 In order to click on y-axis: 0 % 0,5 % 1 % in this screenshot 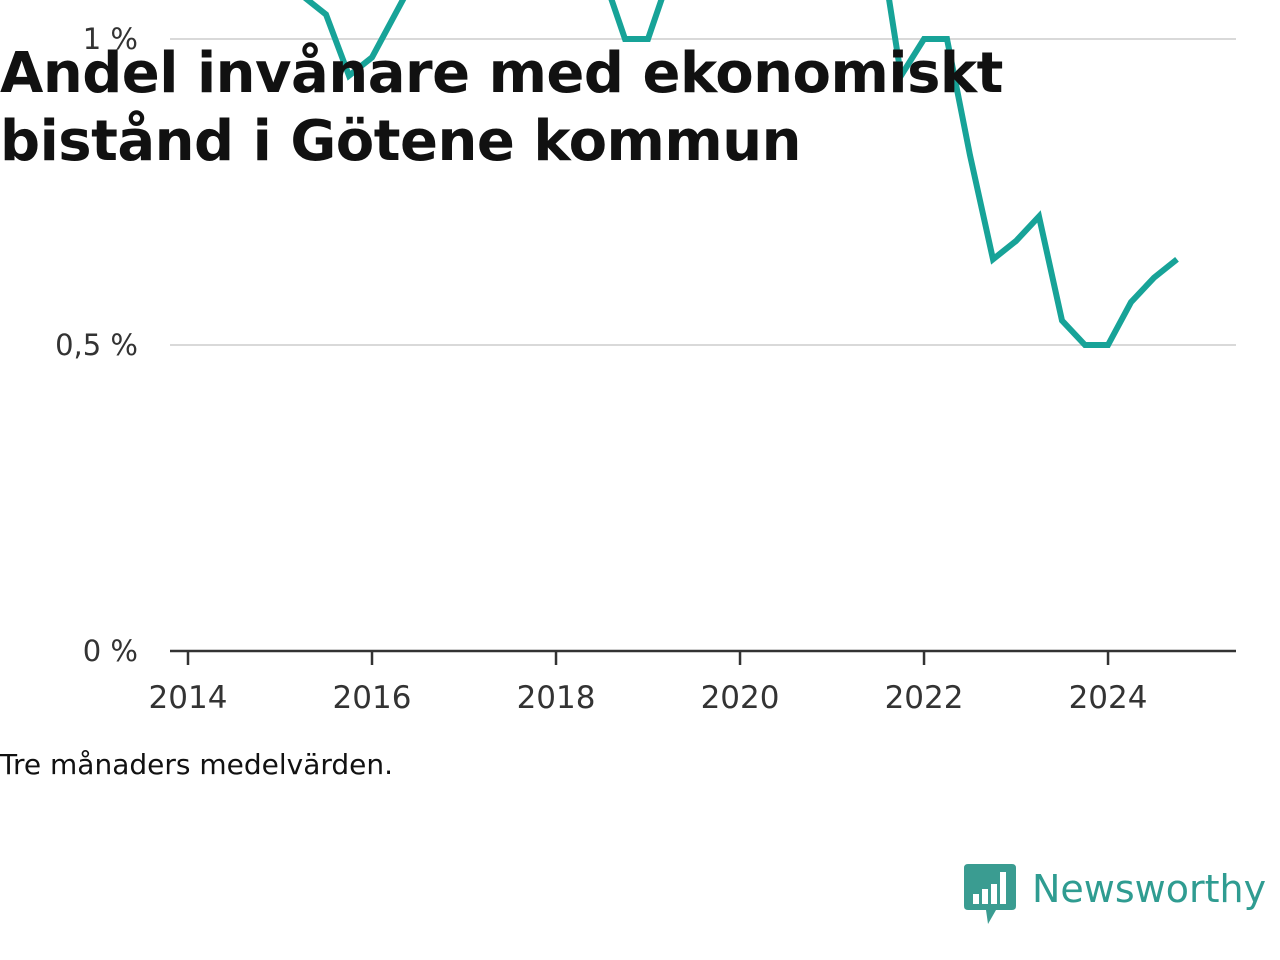, I will do `click(96, 345)`.